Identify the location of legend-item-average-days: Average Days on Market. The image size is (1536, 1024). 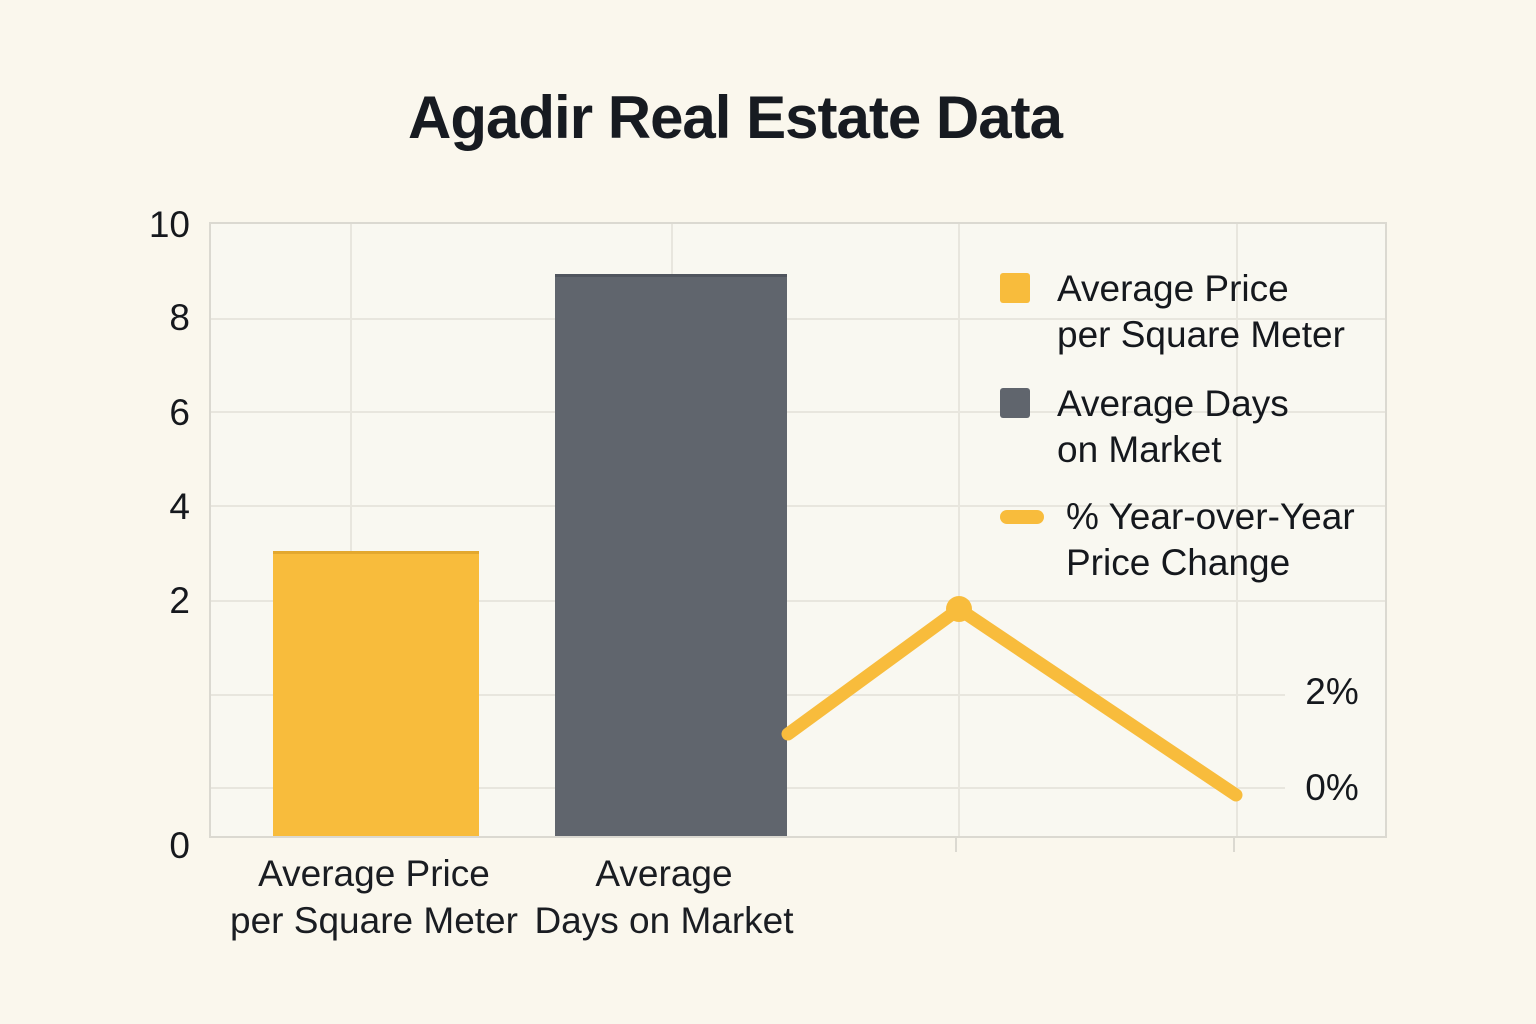
(1144, 427).